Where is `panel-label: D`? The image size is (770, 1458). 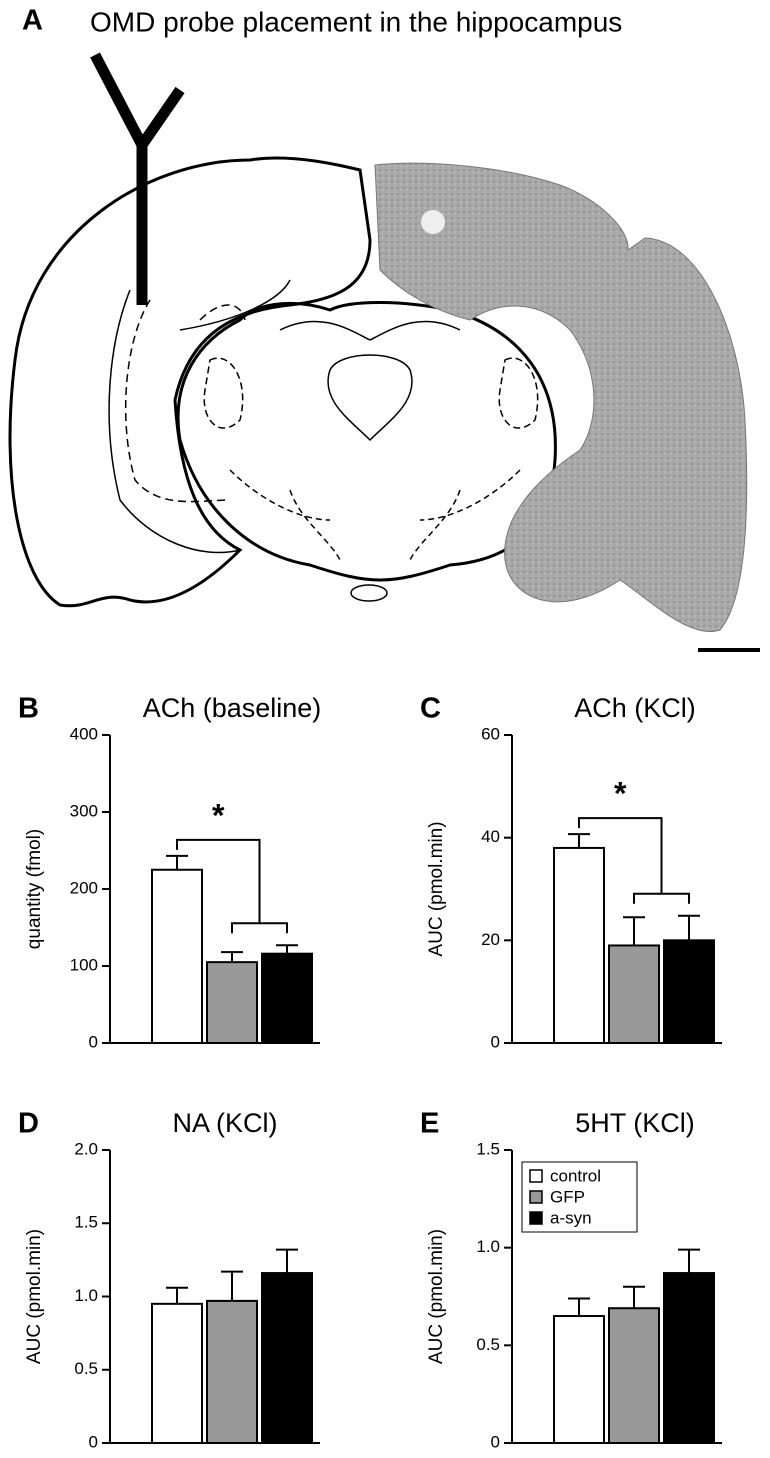 panel-label: D is located at coordinates (28, 1124).